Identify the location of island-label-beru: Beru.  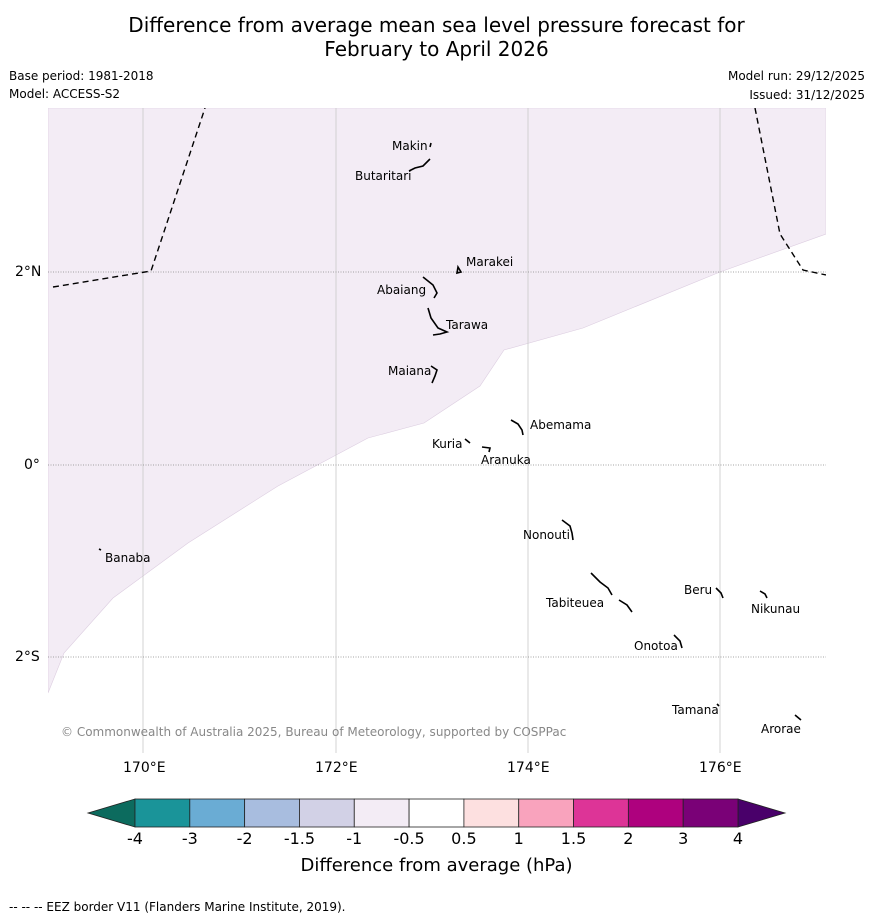
(698, 590).